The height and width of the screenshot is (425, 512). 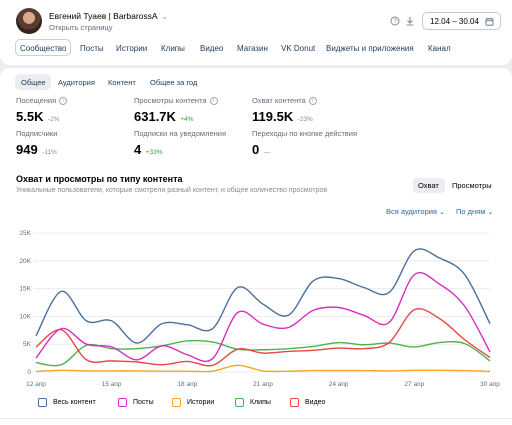 I want to click on legend-label: Посты, so click(x=143, y=402).